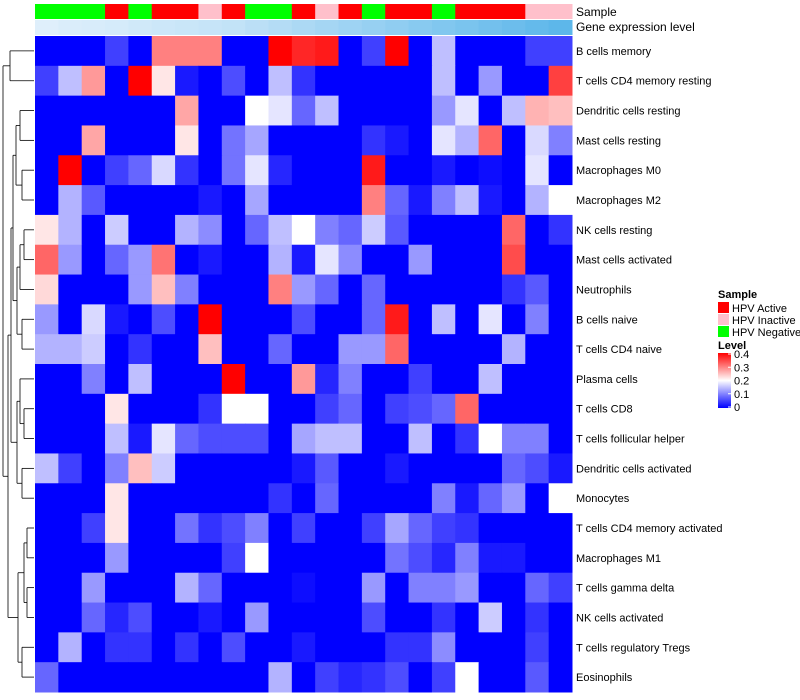 This screenshot has height=700, width=800. Describe the element at coordinates (614, 52) in the screenshot. I see `row-label: B cells memory` at that location.